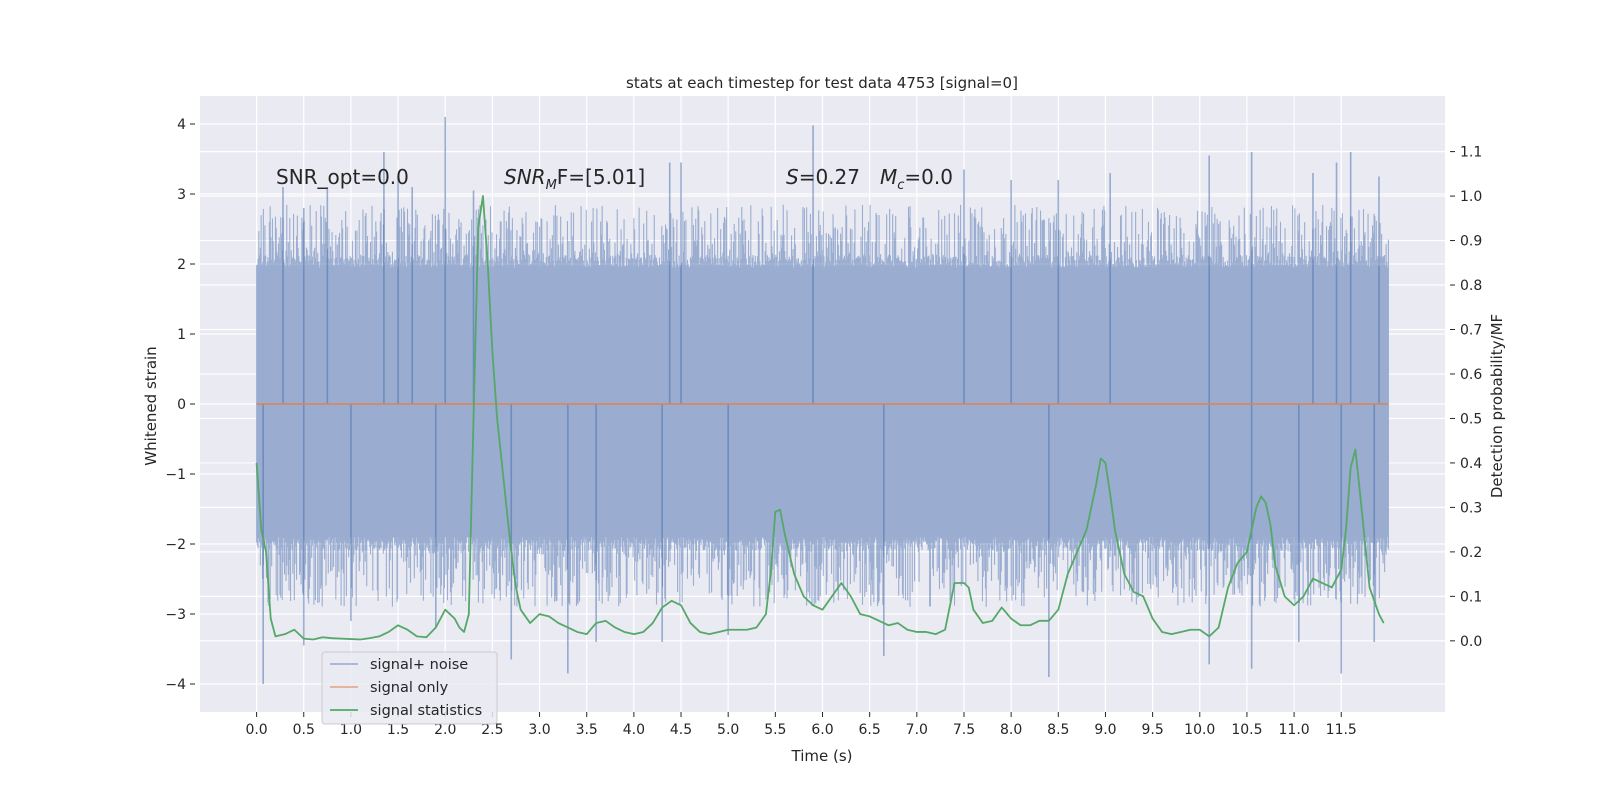  Describe the element at coordinates (492, 730) in the screenshot. I see `x-tick-label: 2.5` at that location.